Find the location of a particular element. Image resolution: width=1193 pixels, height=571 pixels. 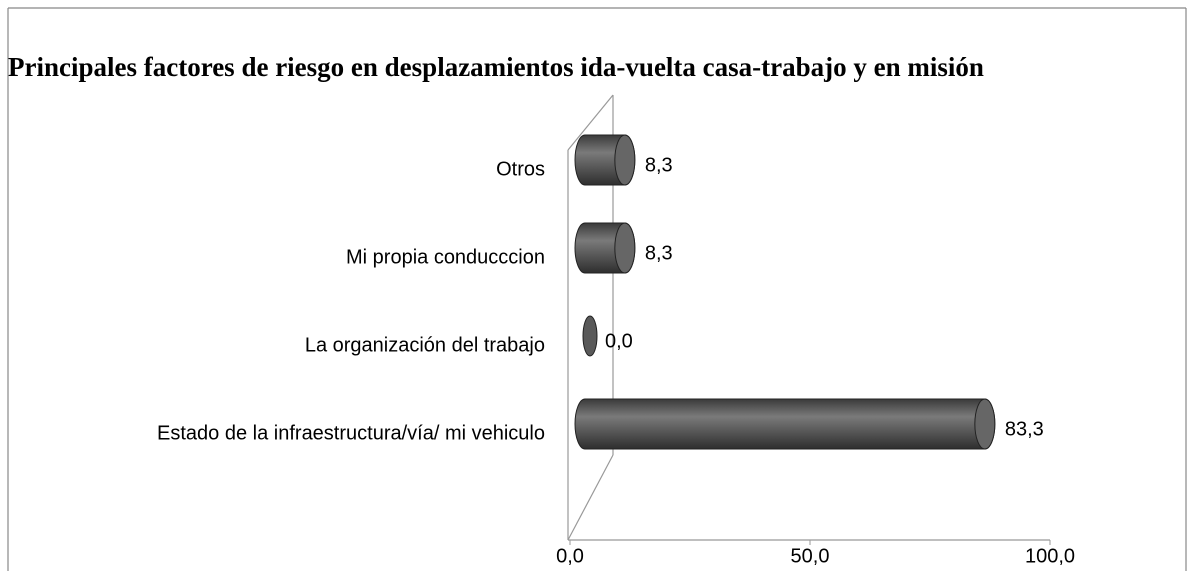

bar-body is located at coordinates (785, 424).